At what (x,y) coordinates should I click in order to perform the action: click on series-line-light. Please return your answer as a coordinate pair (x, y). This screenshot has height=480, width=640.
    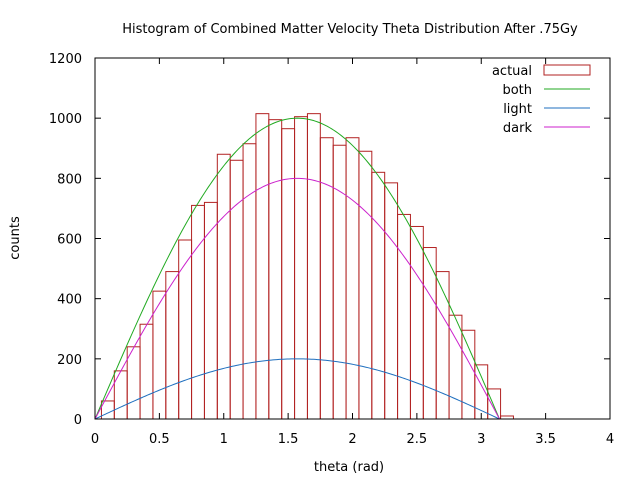
    Looking at the image, I should click on (297, 389).